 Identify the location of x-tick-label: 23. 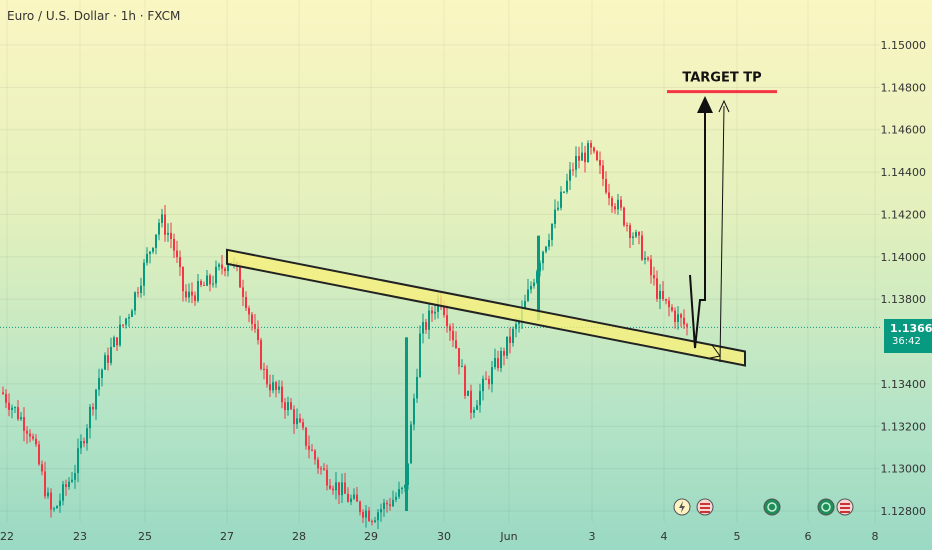
(80, 536).